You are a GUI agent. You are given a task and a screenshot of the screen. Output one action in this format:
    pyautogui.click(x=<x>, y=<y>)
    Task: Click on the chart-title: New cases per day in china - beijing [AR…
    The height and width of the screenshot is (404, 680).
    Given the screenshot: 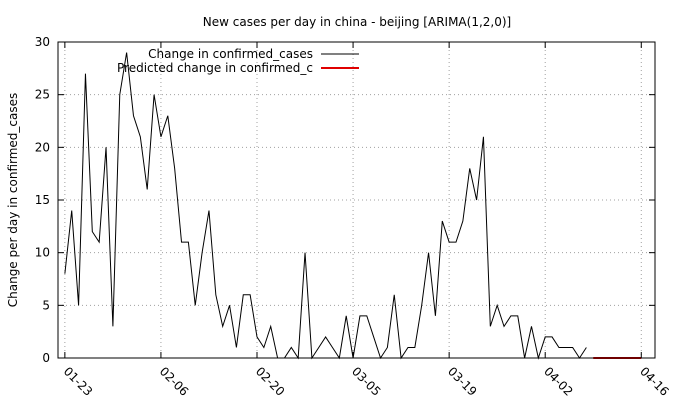 What is the action you would take?
    pyautogui.click(x=357, y=22)
    